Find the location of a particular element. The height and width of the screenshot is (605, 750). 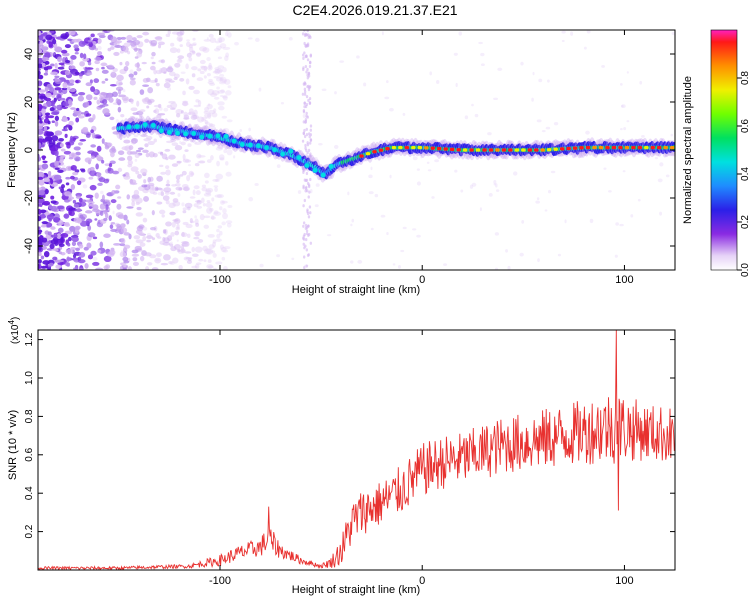

spectrogram-y-tick-label: 40 is located at coordinates (29, 54).